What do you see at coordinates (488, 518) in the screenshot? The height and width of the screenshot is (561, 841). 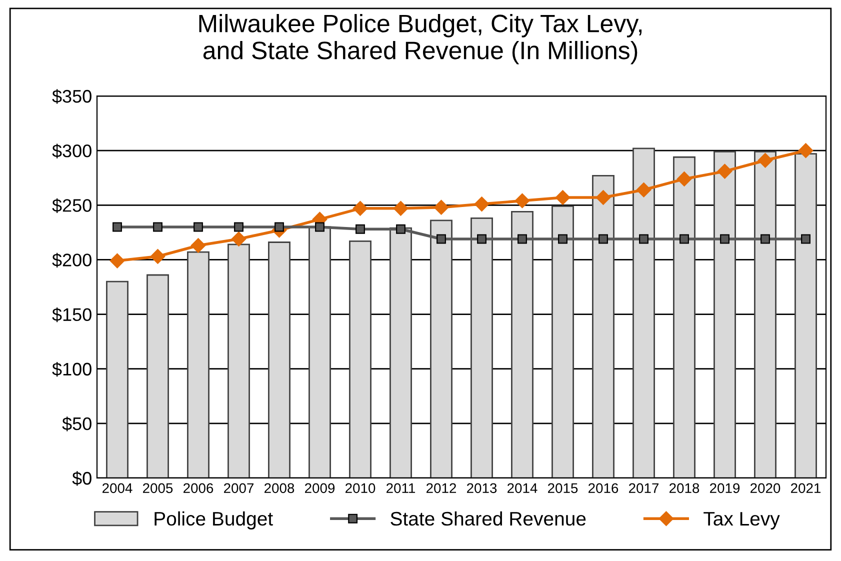 I see `legend-label: State Shared Revenue` at bounding box center [488, 518].